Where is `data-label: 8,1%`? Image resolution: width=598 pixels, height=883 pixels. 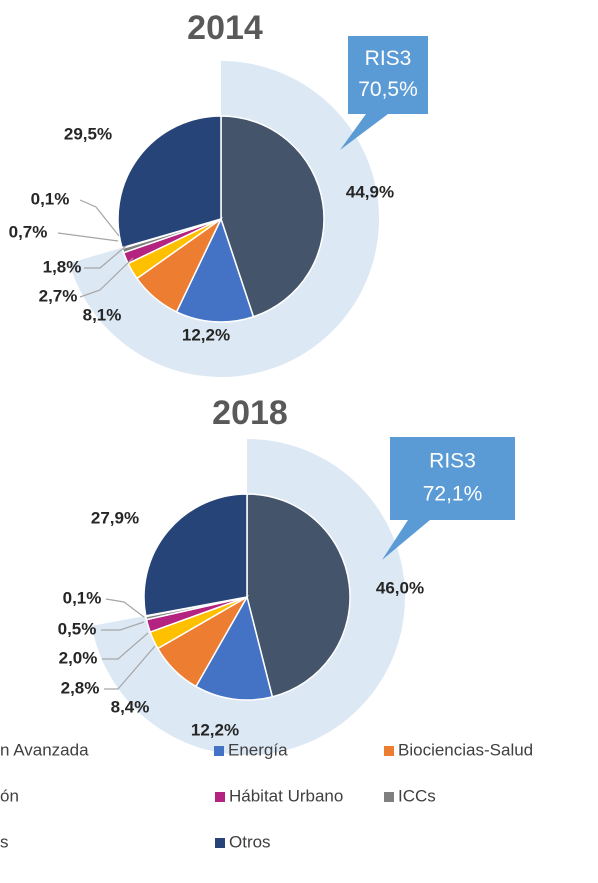 data-label: 8,1% is located at coordinates (102, 314).